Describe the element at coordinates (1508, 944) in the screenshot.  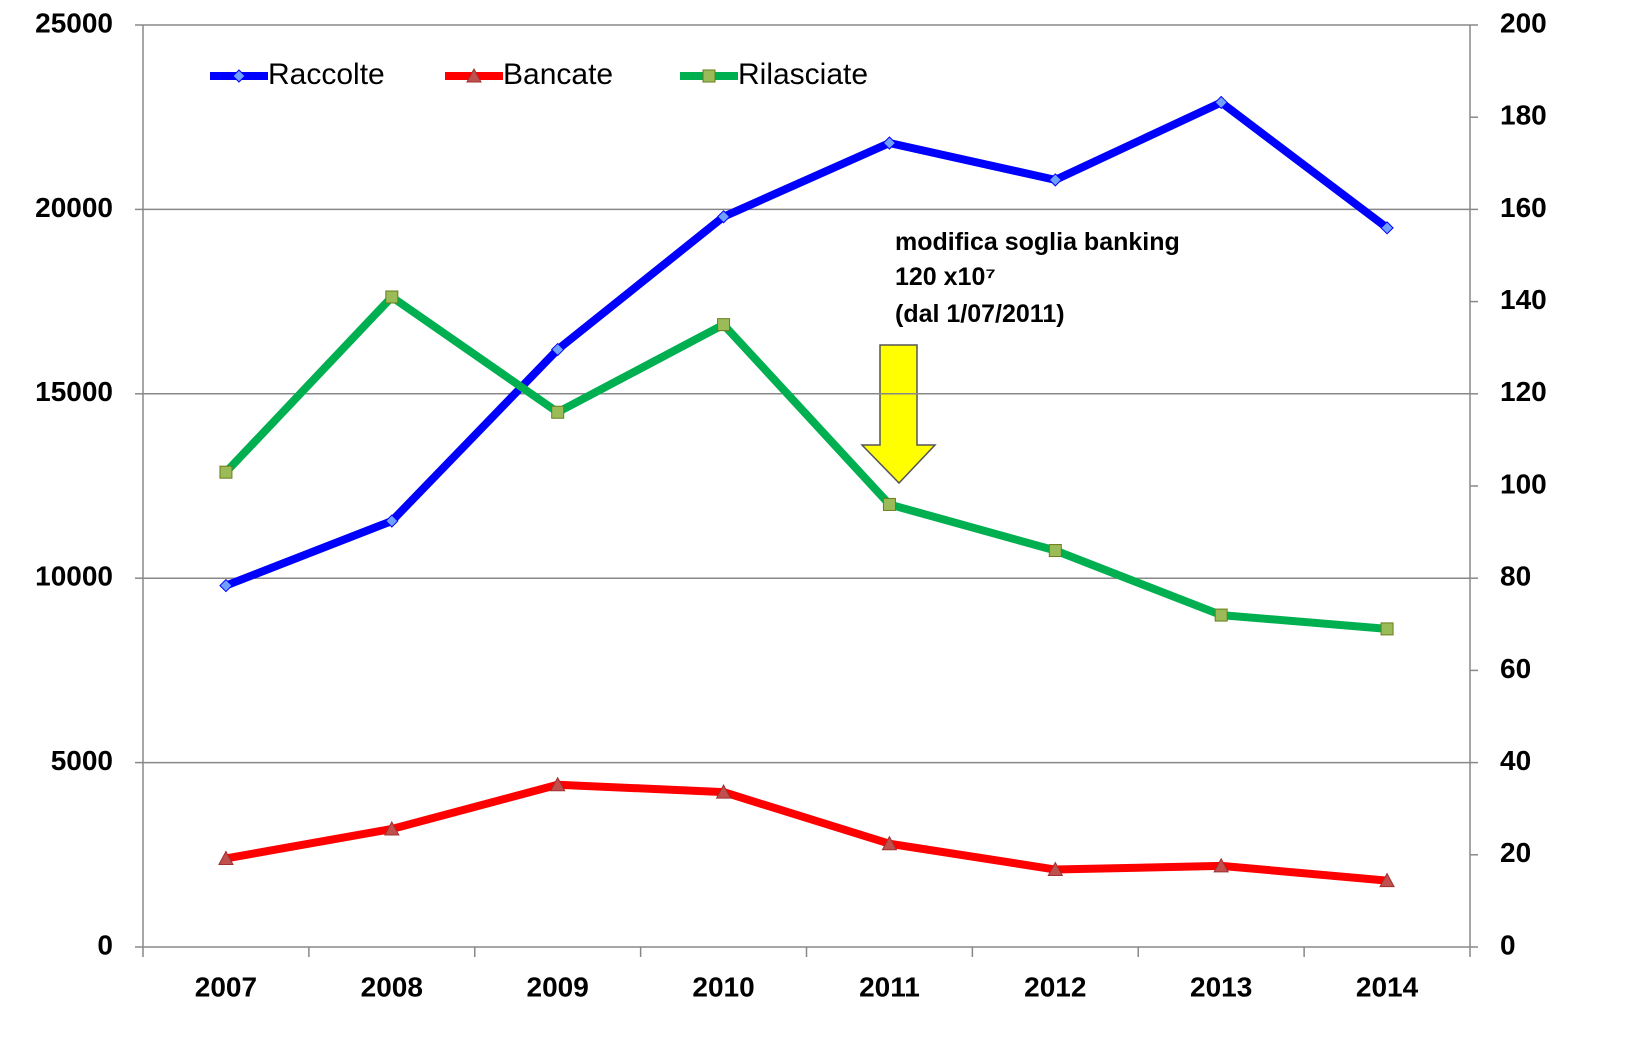
I see `y2-tick-label: 0` at that location.